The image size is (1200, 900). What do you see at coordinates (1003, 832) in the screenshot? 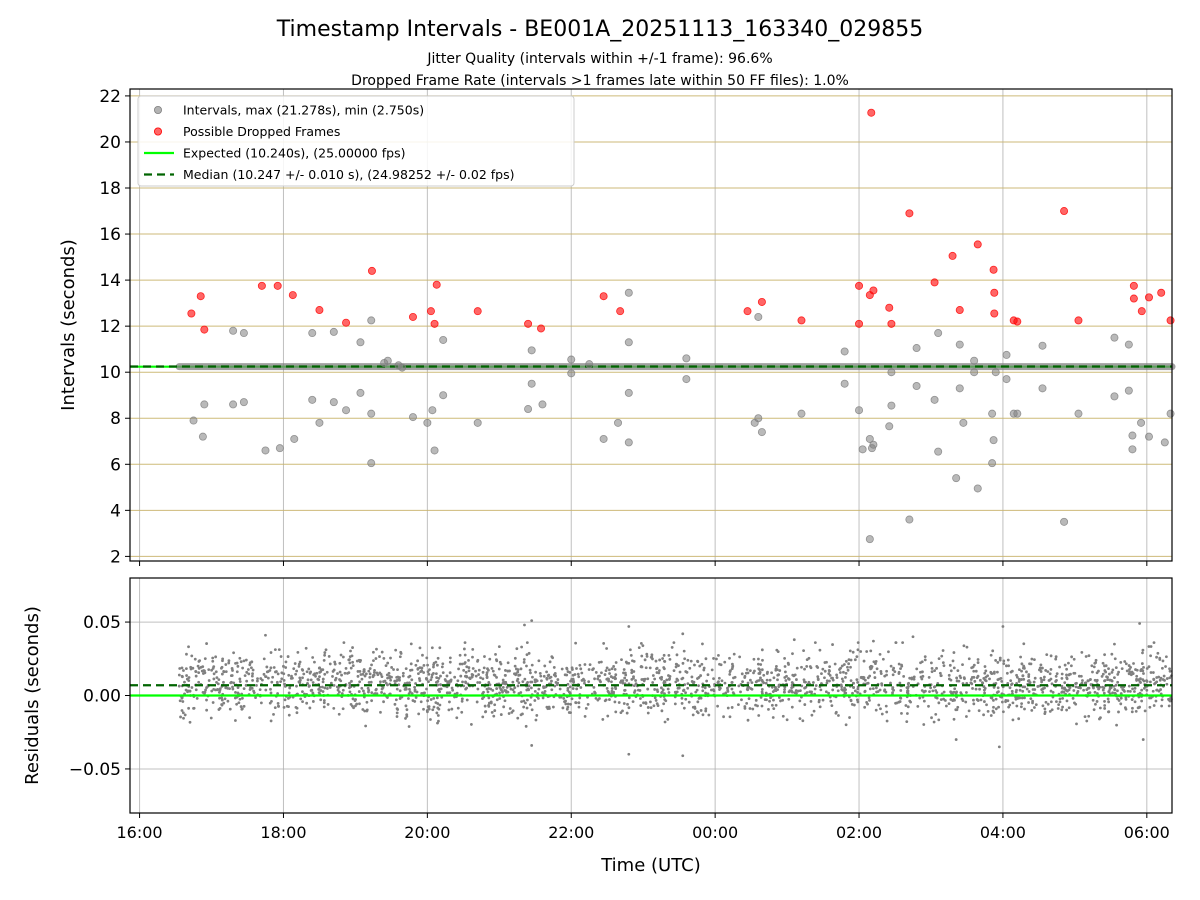
I see `x-tick-label: 04:00` at bounding box center [1003, 832].